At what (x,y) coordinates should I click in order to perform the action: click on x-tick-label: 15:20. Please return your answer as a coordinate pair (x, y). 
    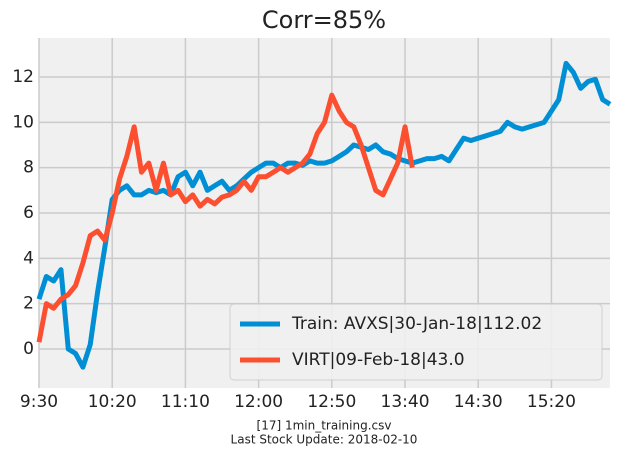
    Looking at the image, I should click on (551, 402).